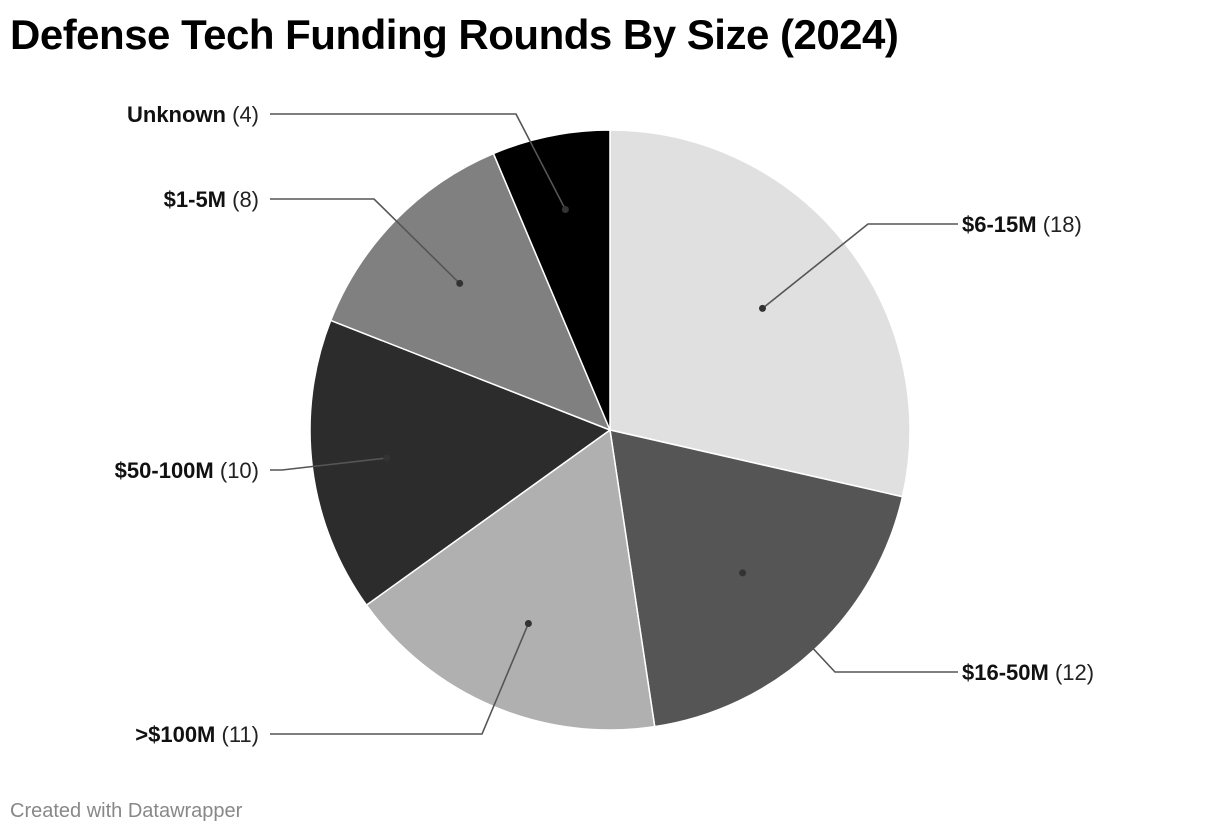 This screenshot has height=836, width=1220. What do you see at coordinates (551, 280) in the screenshot?
I see `pie-slice-unknown` at bounding box center [551, 280].